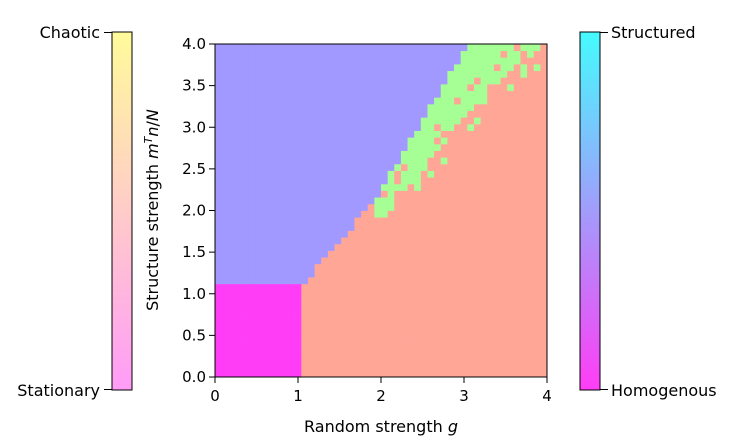 This screenshot has width=756, height=446. Describe the element at coordinates (122, 211) in the screenshot. I see `left-colorbar-gradient` at that location.